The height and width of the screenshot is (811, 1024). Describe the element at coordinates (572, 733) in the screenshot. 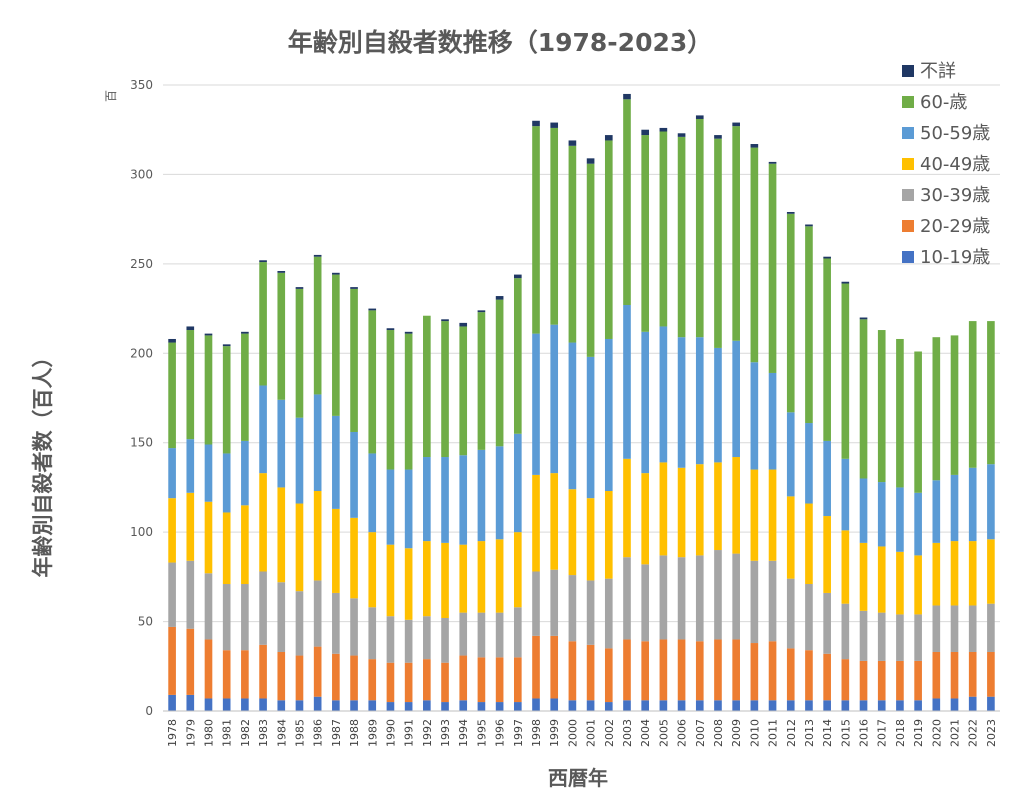

I see `x-tick-label: 2000` at that location.